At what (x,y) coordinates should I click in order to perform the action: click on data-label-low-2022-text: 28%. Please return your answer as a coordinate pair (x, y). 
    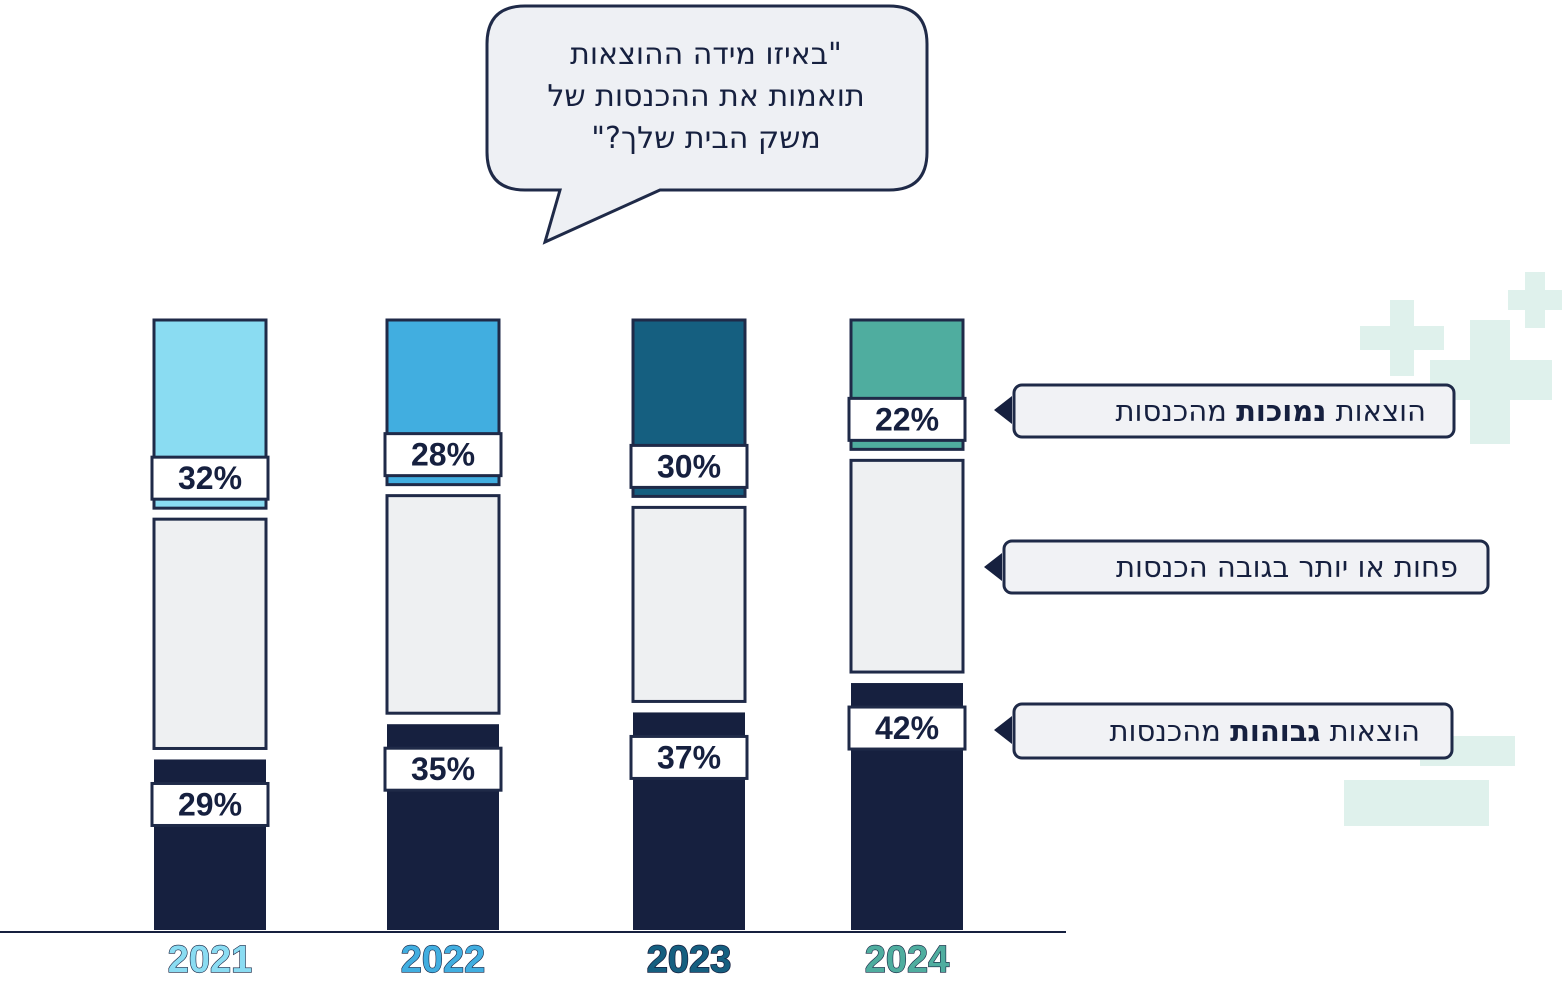
    Looking at the image, I should click on (443, 455).